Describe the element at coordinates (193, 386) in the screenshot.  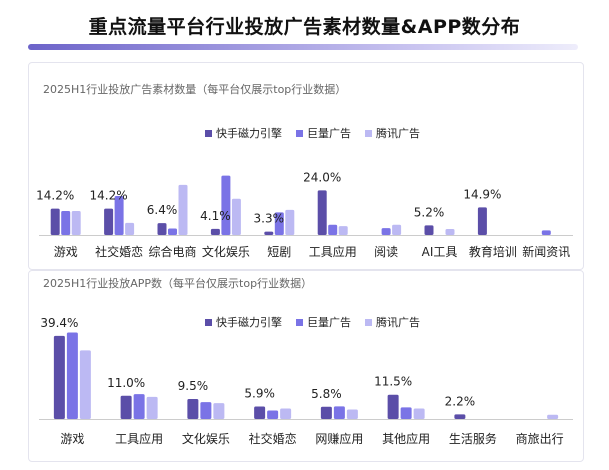
I see `data-label: 9.5%` at that location.